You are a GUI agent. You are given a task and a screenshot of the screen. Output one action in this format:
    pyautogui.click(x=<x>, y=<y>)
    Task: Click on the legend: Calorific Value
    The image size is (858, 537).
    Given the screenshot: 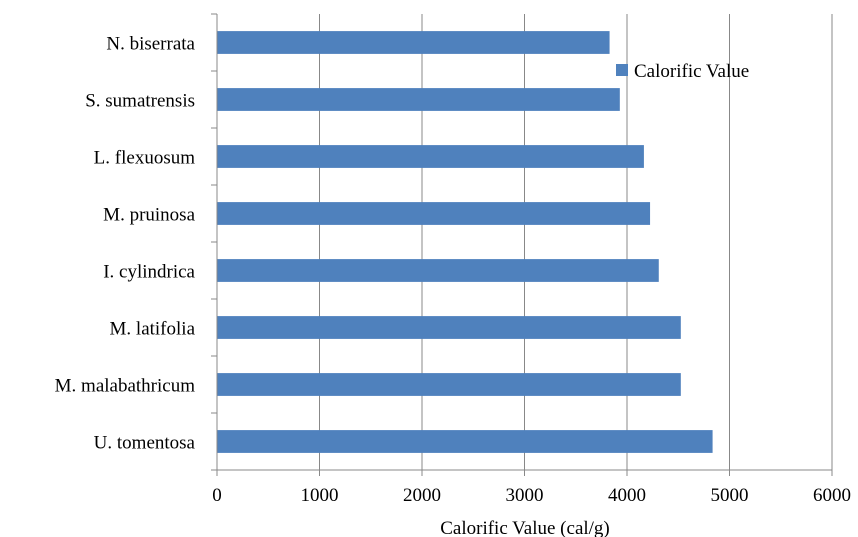 What is the action you would take?
    pyautogui.click(x=682, y=71)
    